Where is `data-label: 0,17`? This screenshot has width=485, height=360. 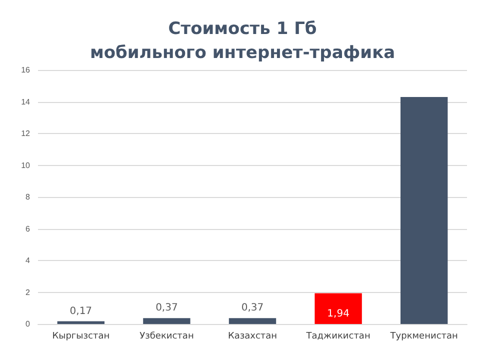 data-label: 0,17 is located at coordinates (81, 311).